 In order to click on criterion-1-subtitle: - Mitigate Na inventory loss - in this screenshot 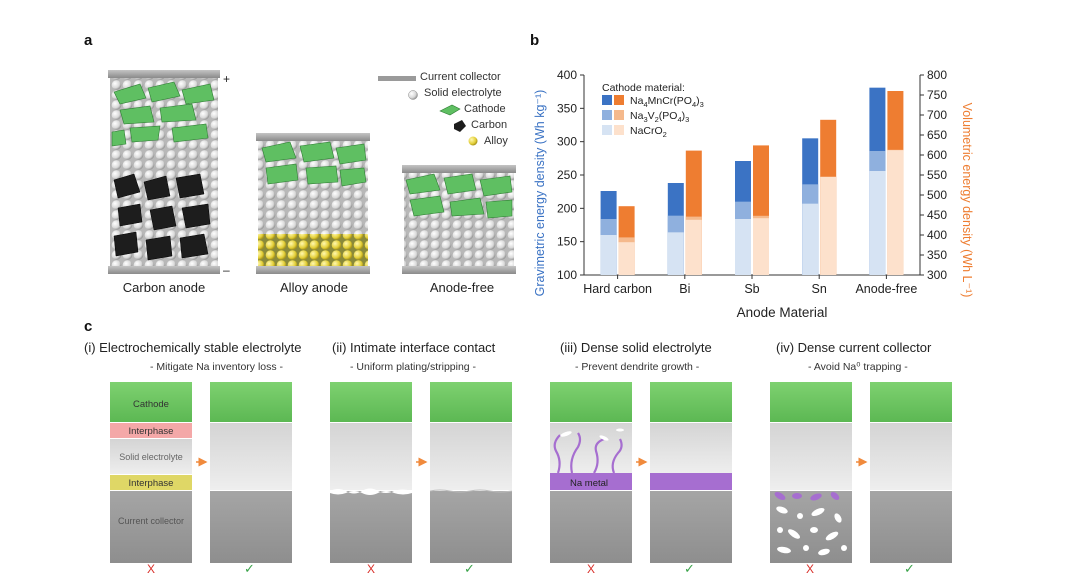, I will do `click(217, 367)`.